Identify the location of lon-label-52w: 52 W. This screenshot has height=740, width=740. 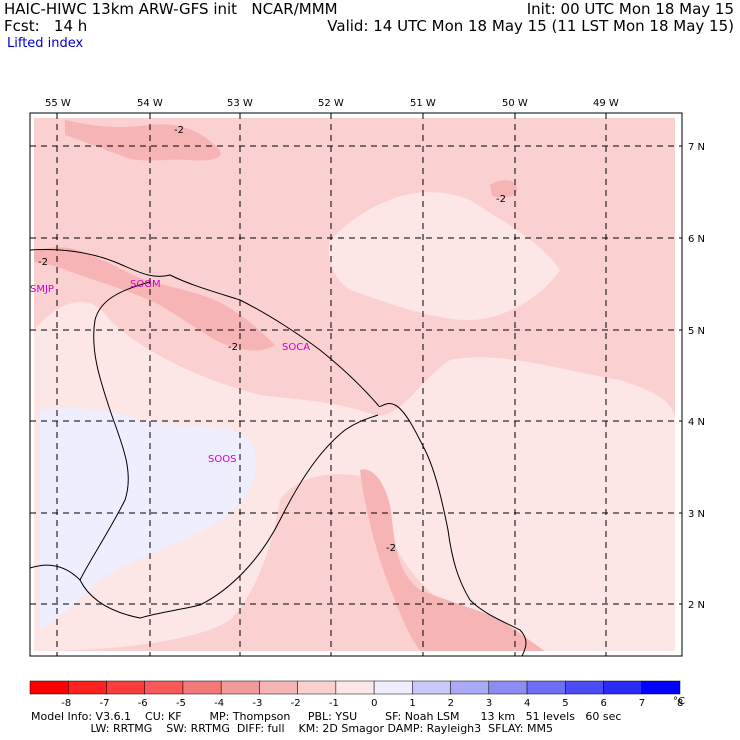
(331, 103).